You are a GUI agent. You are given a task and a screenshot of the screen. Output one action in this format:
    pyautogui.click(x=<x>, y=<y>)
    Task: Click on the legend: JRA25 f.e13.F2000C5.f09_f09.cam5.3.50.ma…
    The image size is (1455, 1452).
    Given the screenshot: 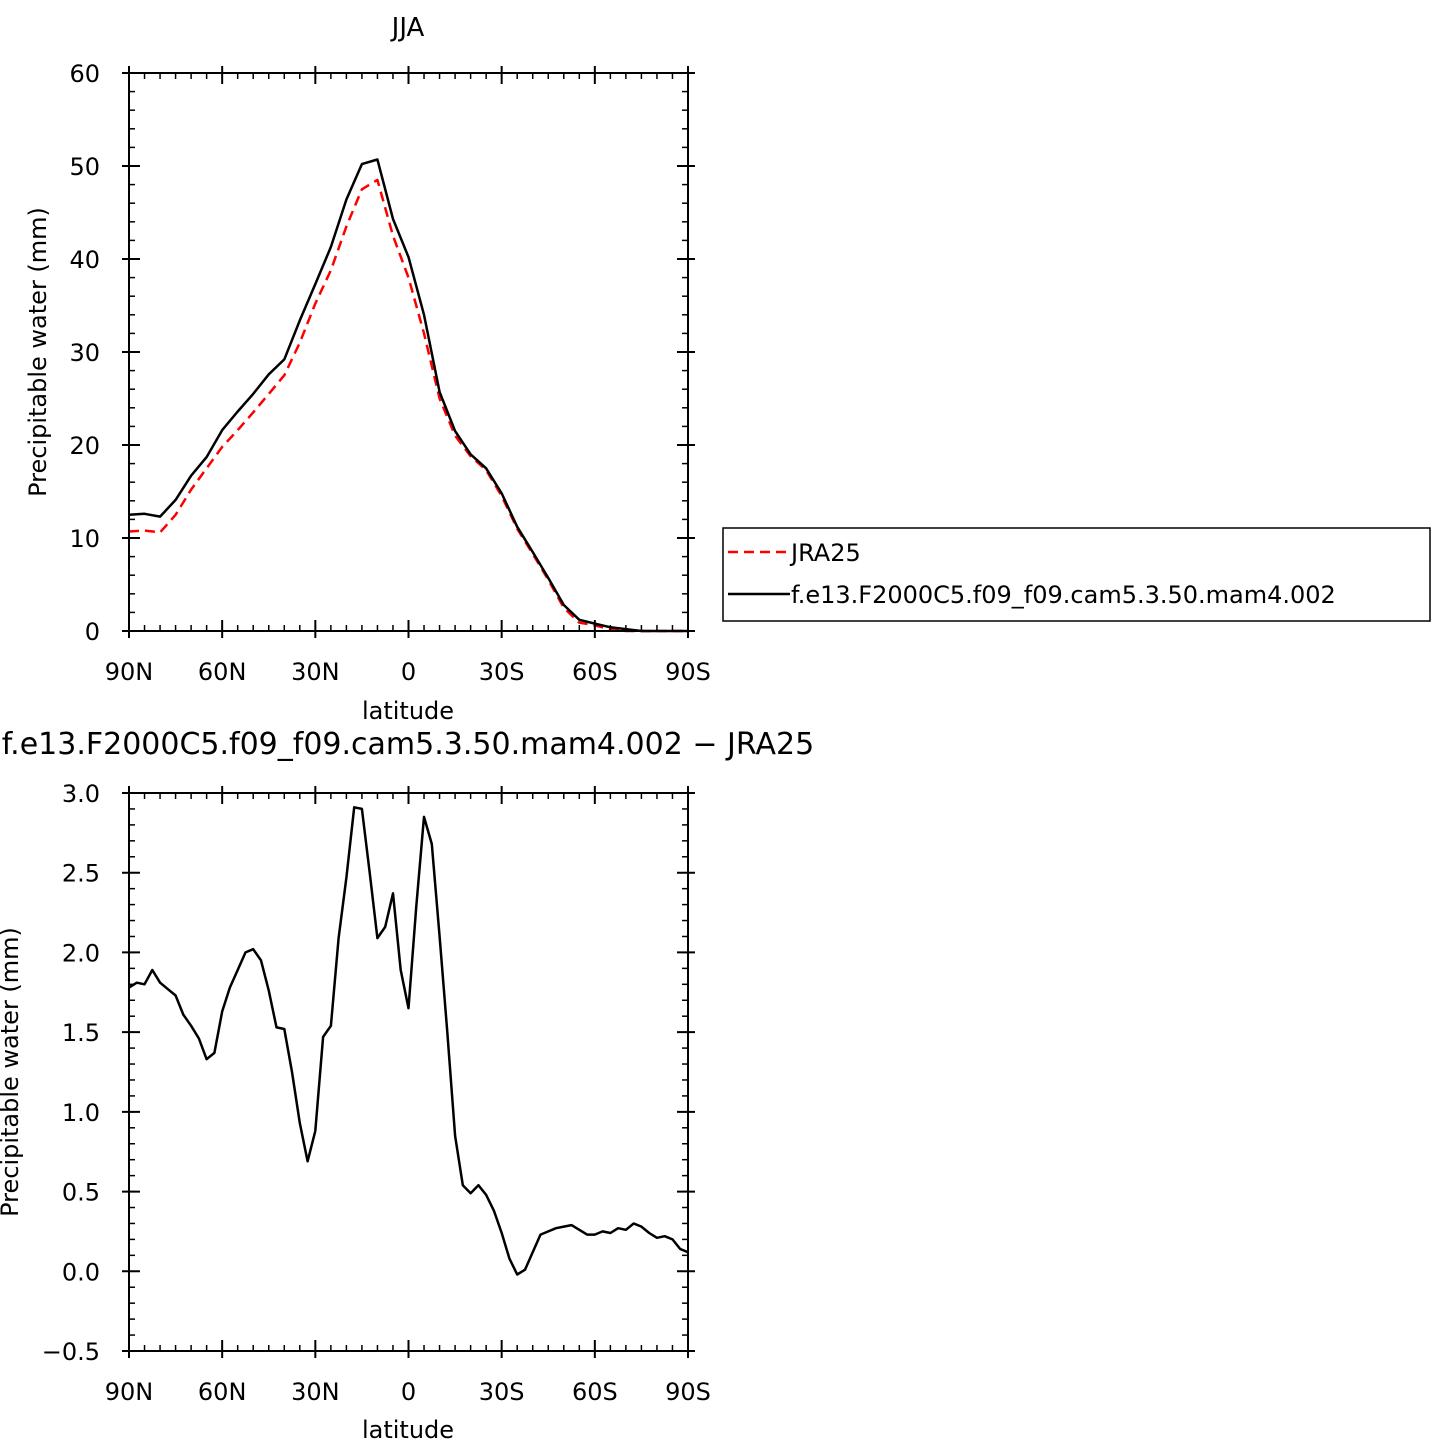 What is the action you would take?
    pyautogui.click(x=1076, y=574)
    